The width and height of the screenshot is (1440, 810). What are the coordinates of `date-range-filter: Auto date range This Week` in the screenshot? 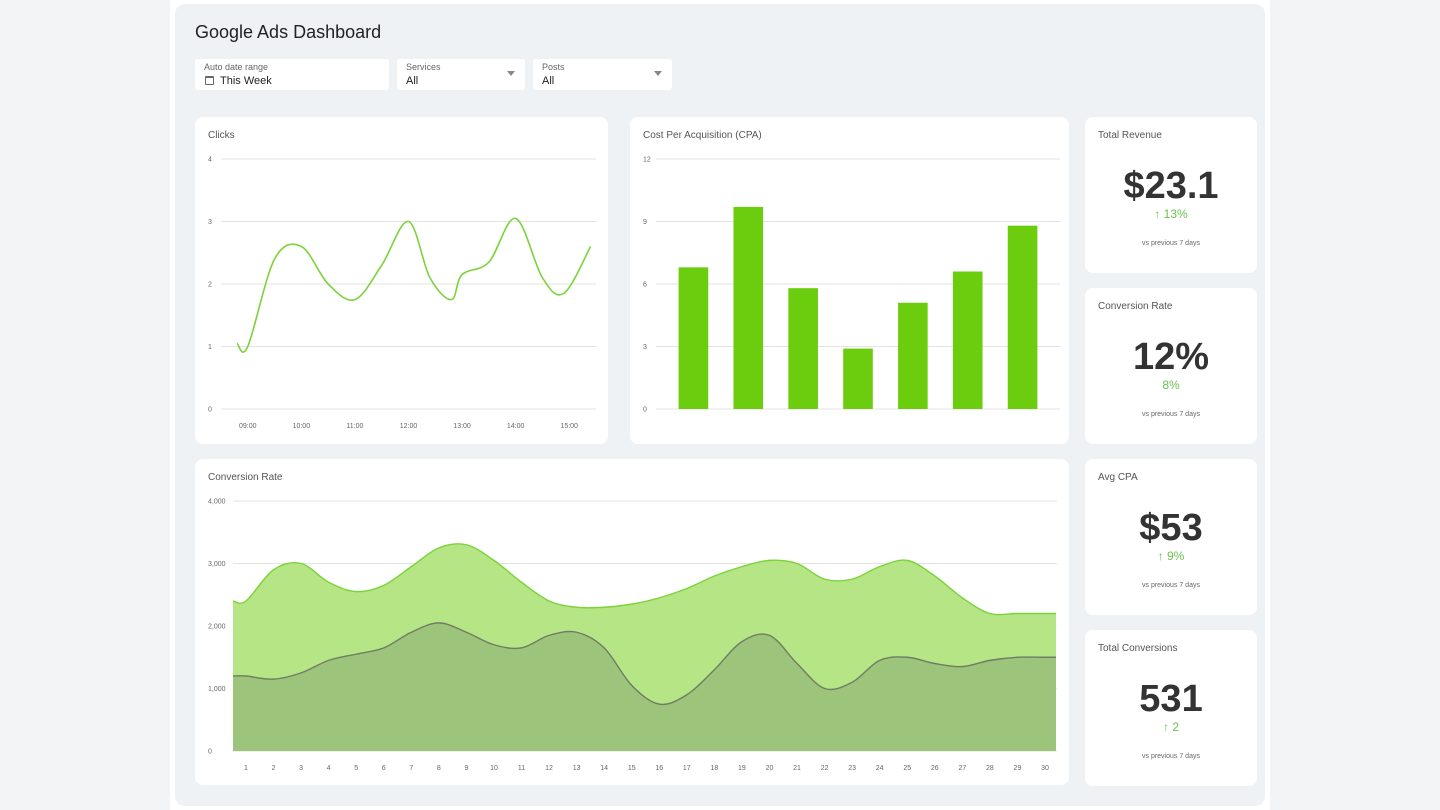 It's located at (292, 74).